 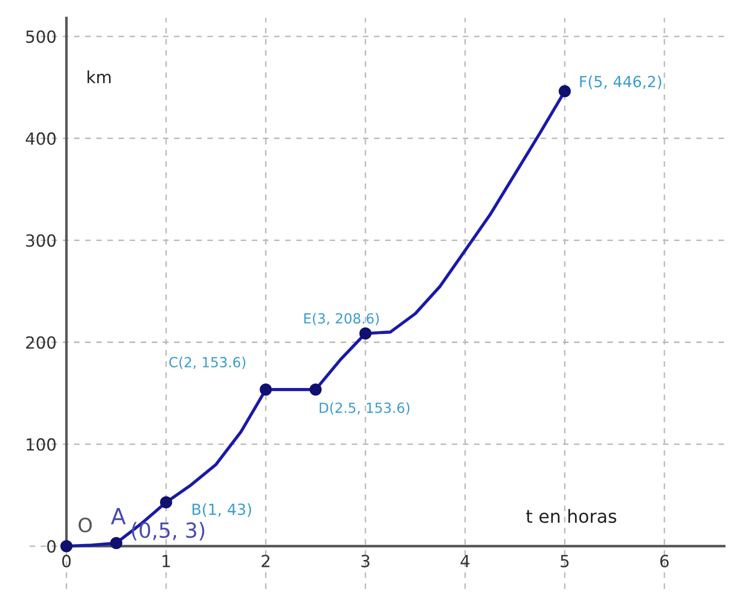 I want to click on annotation: E(3, 208.6), so click(x=341, y=319).